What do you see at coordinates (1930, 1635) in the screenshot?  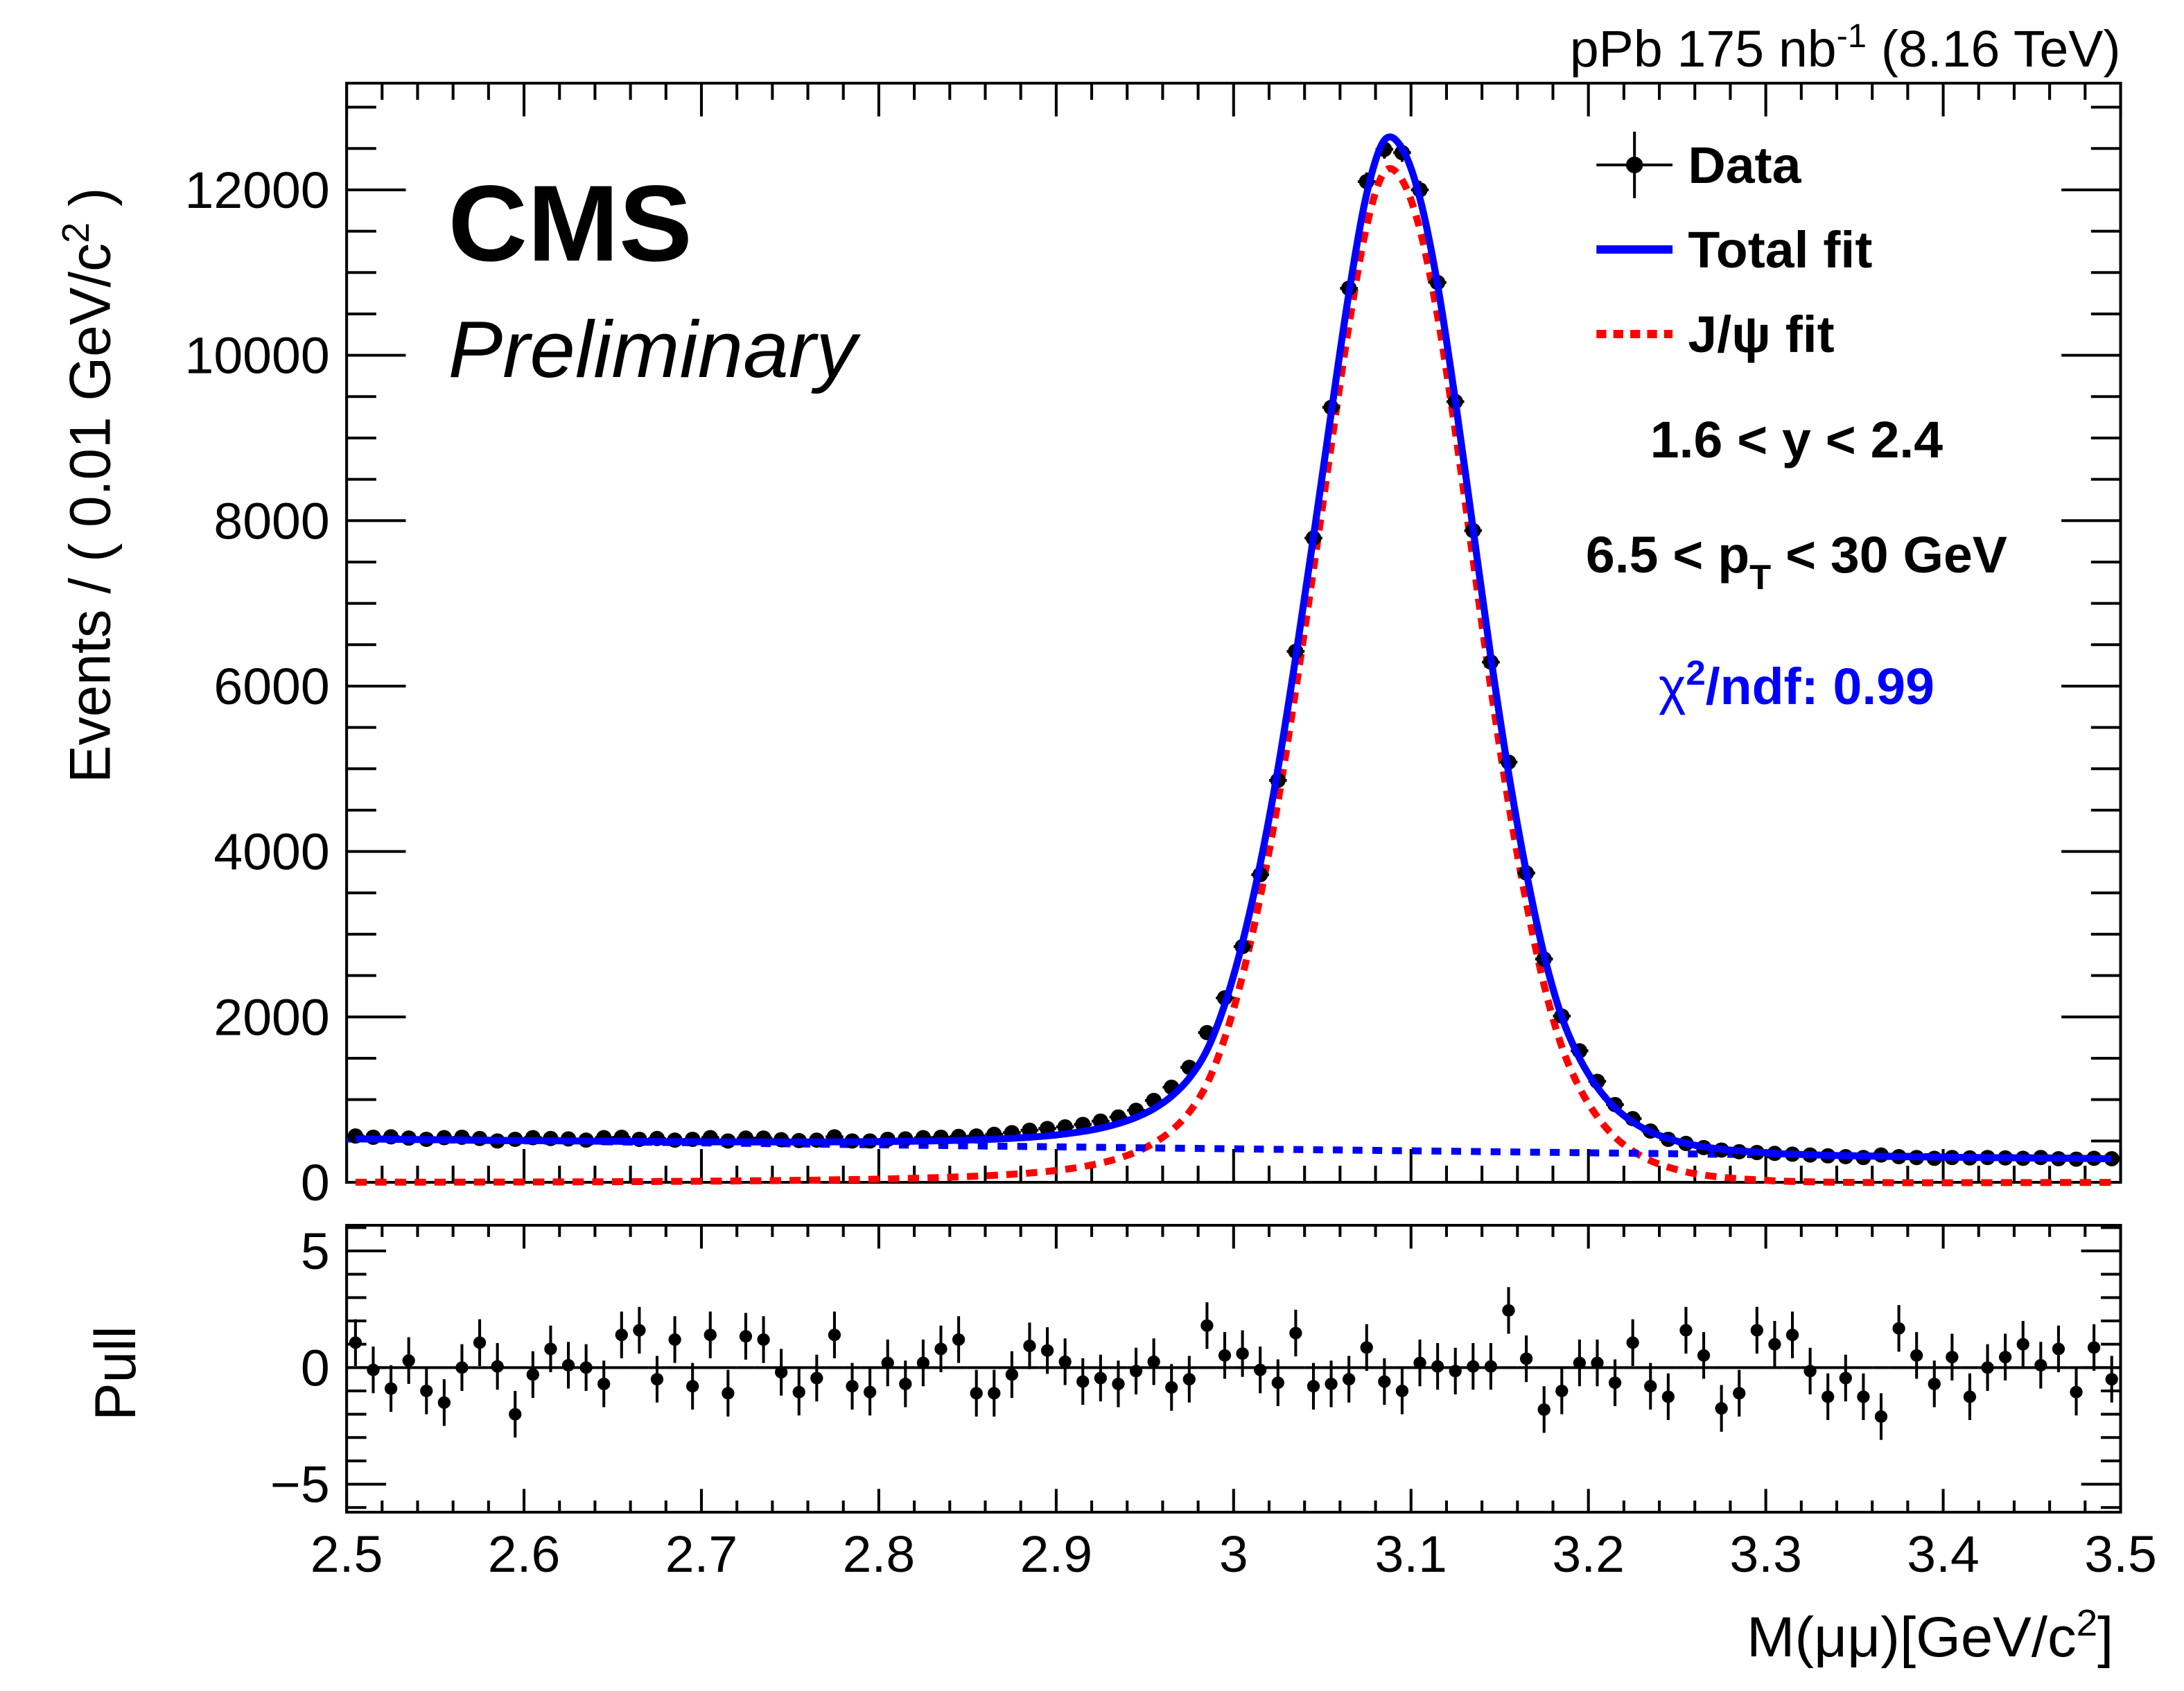 I see `x-axis-title: M(μμ)[GeV/c2]` at bounding box center [1930, 1635].